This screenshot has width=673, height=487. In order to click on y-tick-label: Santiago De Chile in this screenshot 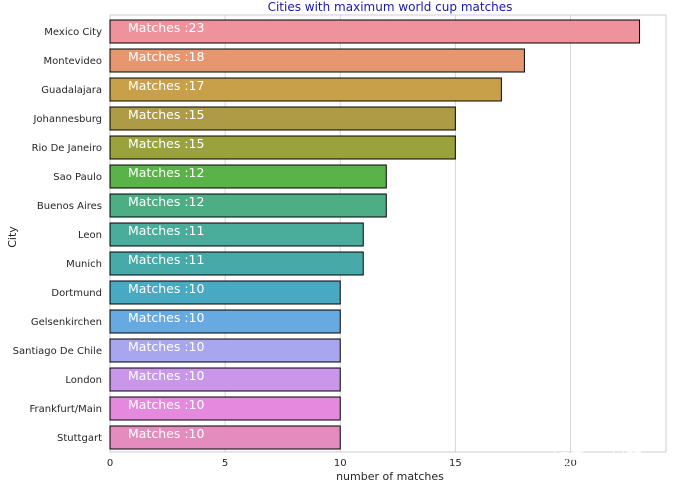, I will do `click(57, 351)`.